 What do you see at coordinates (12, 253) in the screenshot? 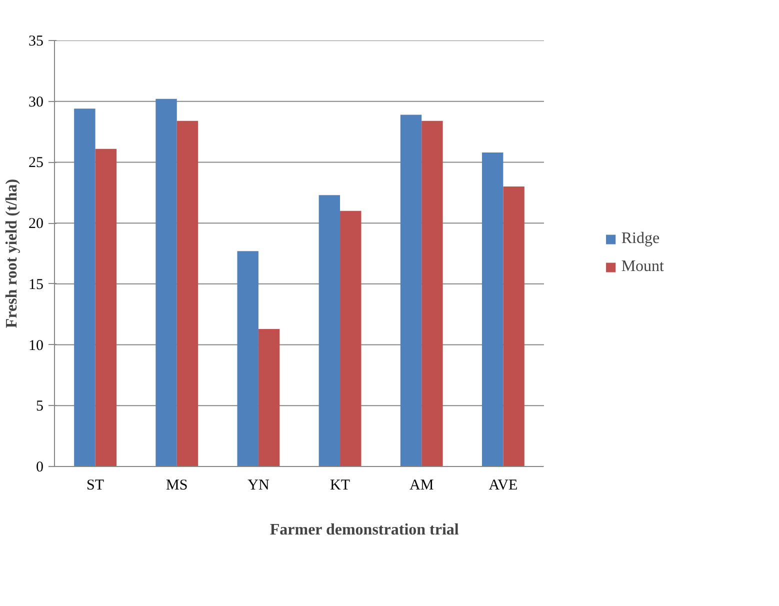
I see `y-axis-title: Fresh root yield (t/ha)` at bounding box center [12, 253].